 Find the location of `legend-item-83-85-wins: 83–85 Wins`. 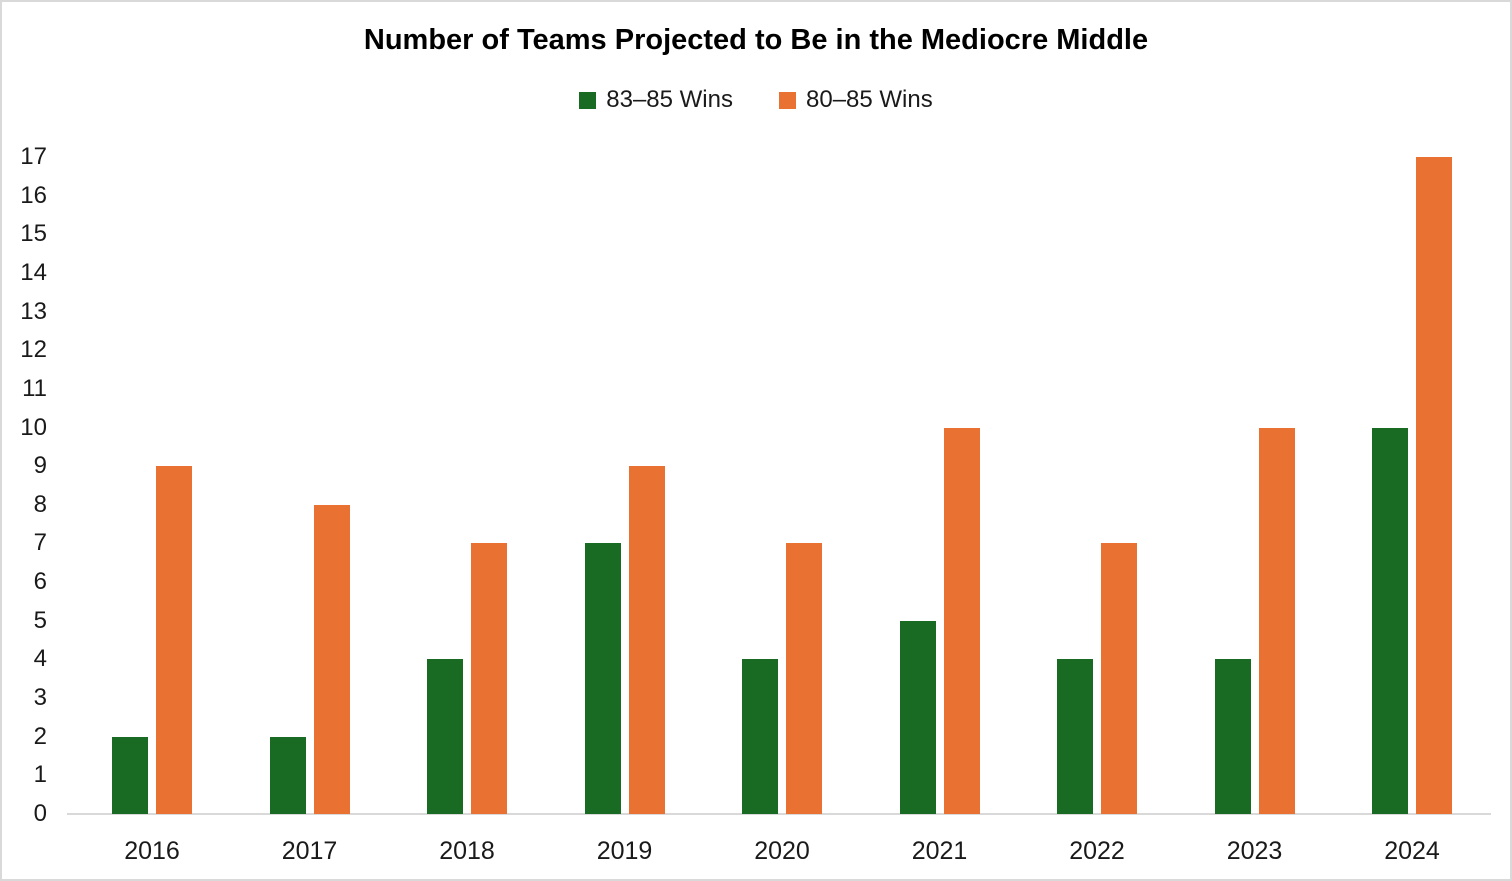

legend-item-83-85-wins: 83–85 Wins is located at coordinates (656, 100).